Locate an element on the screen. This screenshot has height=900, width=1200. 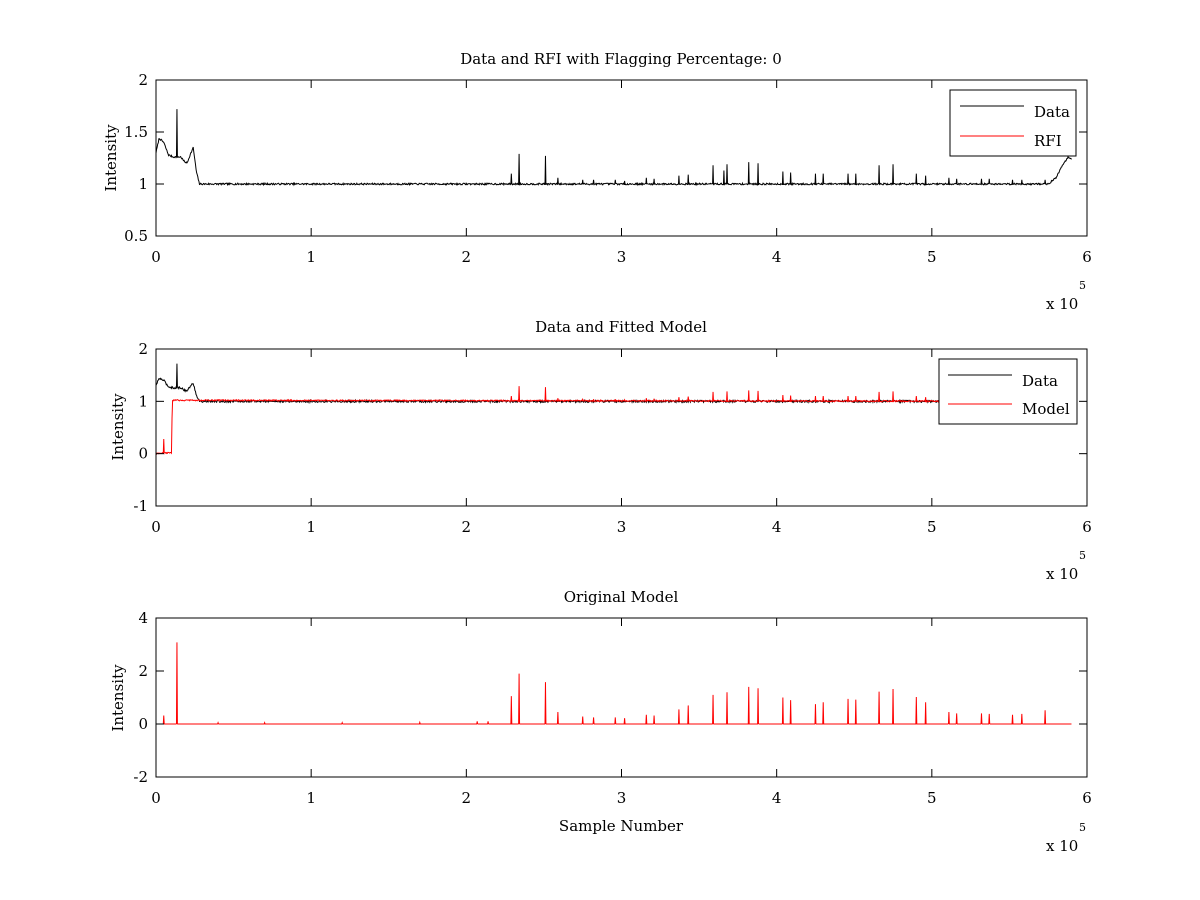
subplot-3-x-exponent: 5 is located at coordinates (1082, 827).